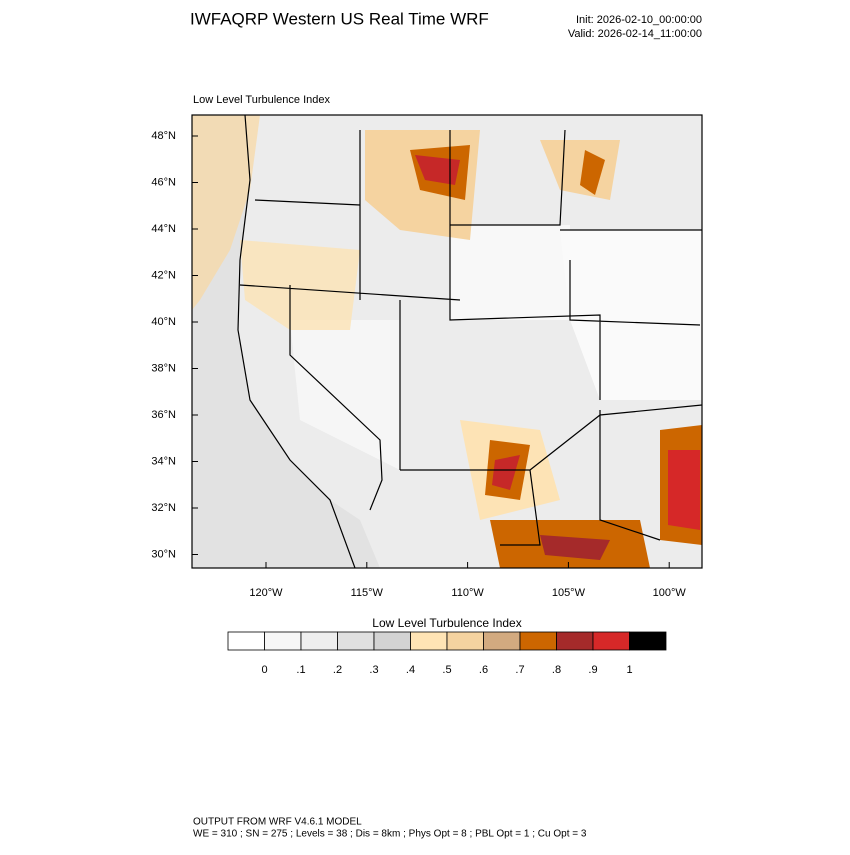 The height and width of the screenshot is (855, 850). What do you see at coordinates (629, 670) in the screenshot?
I see `colorbar-label: 1` at bounding box center [629, 670].